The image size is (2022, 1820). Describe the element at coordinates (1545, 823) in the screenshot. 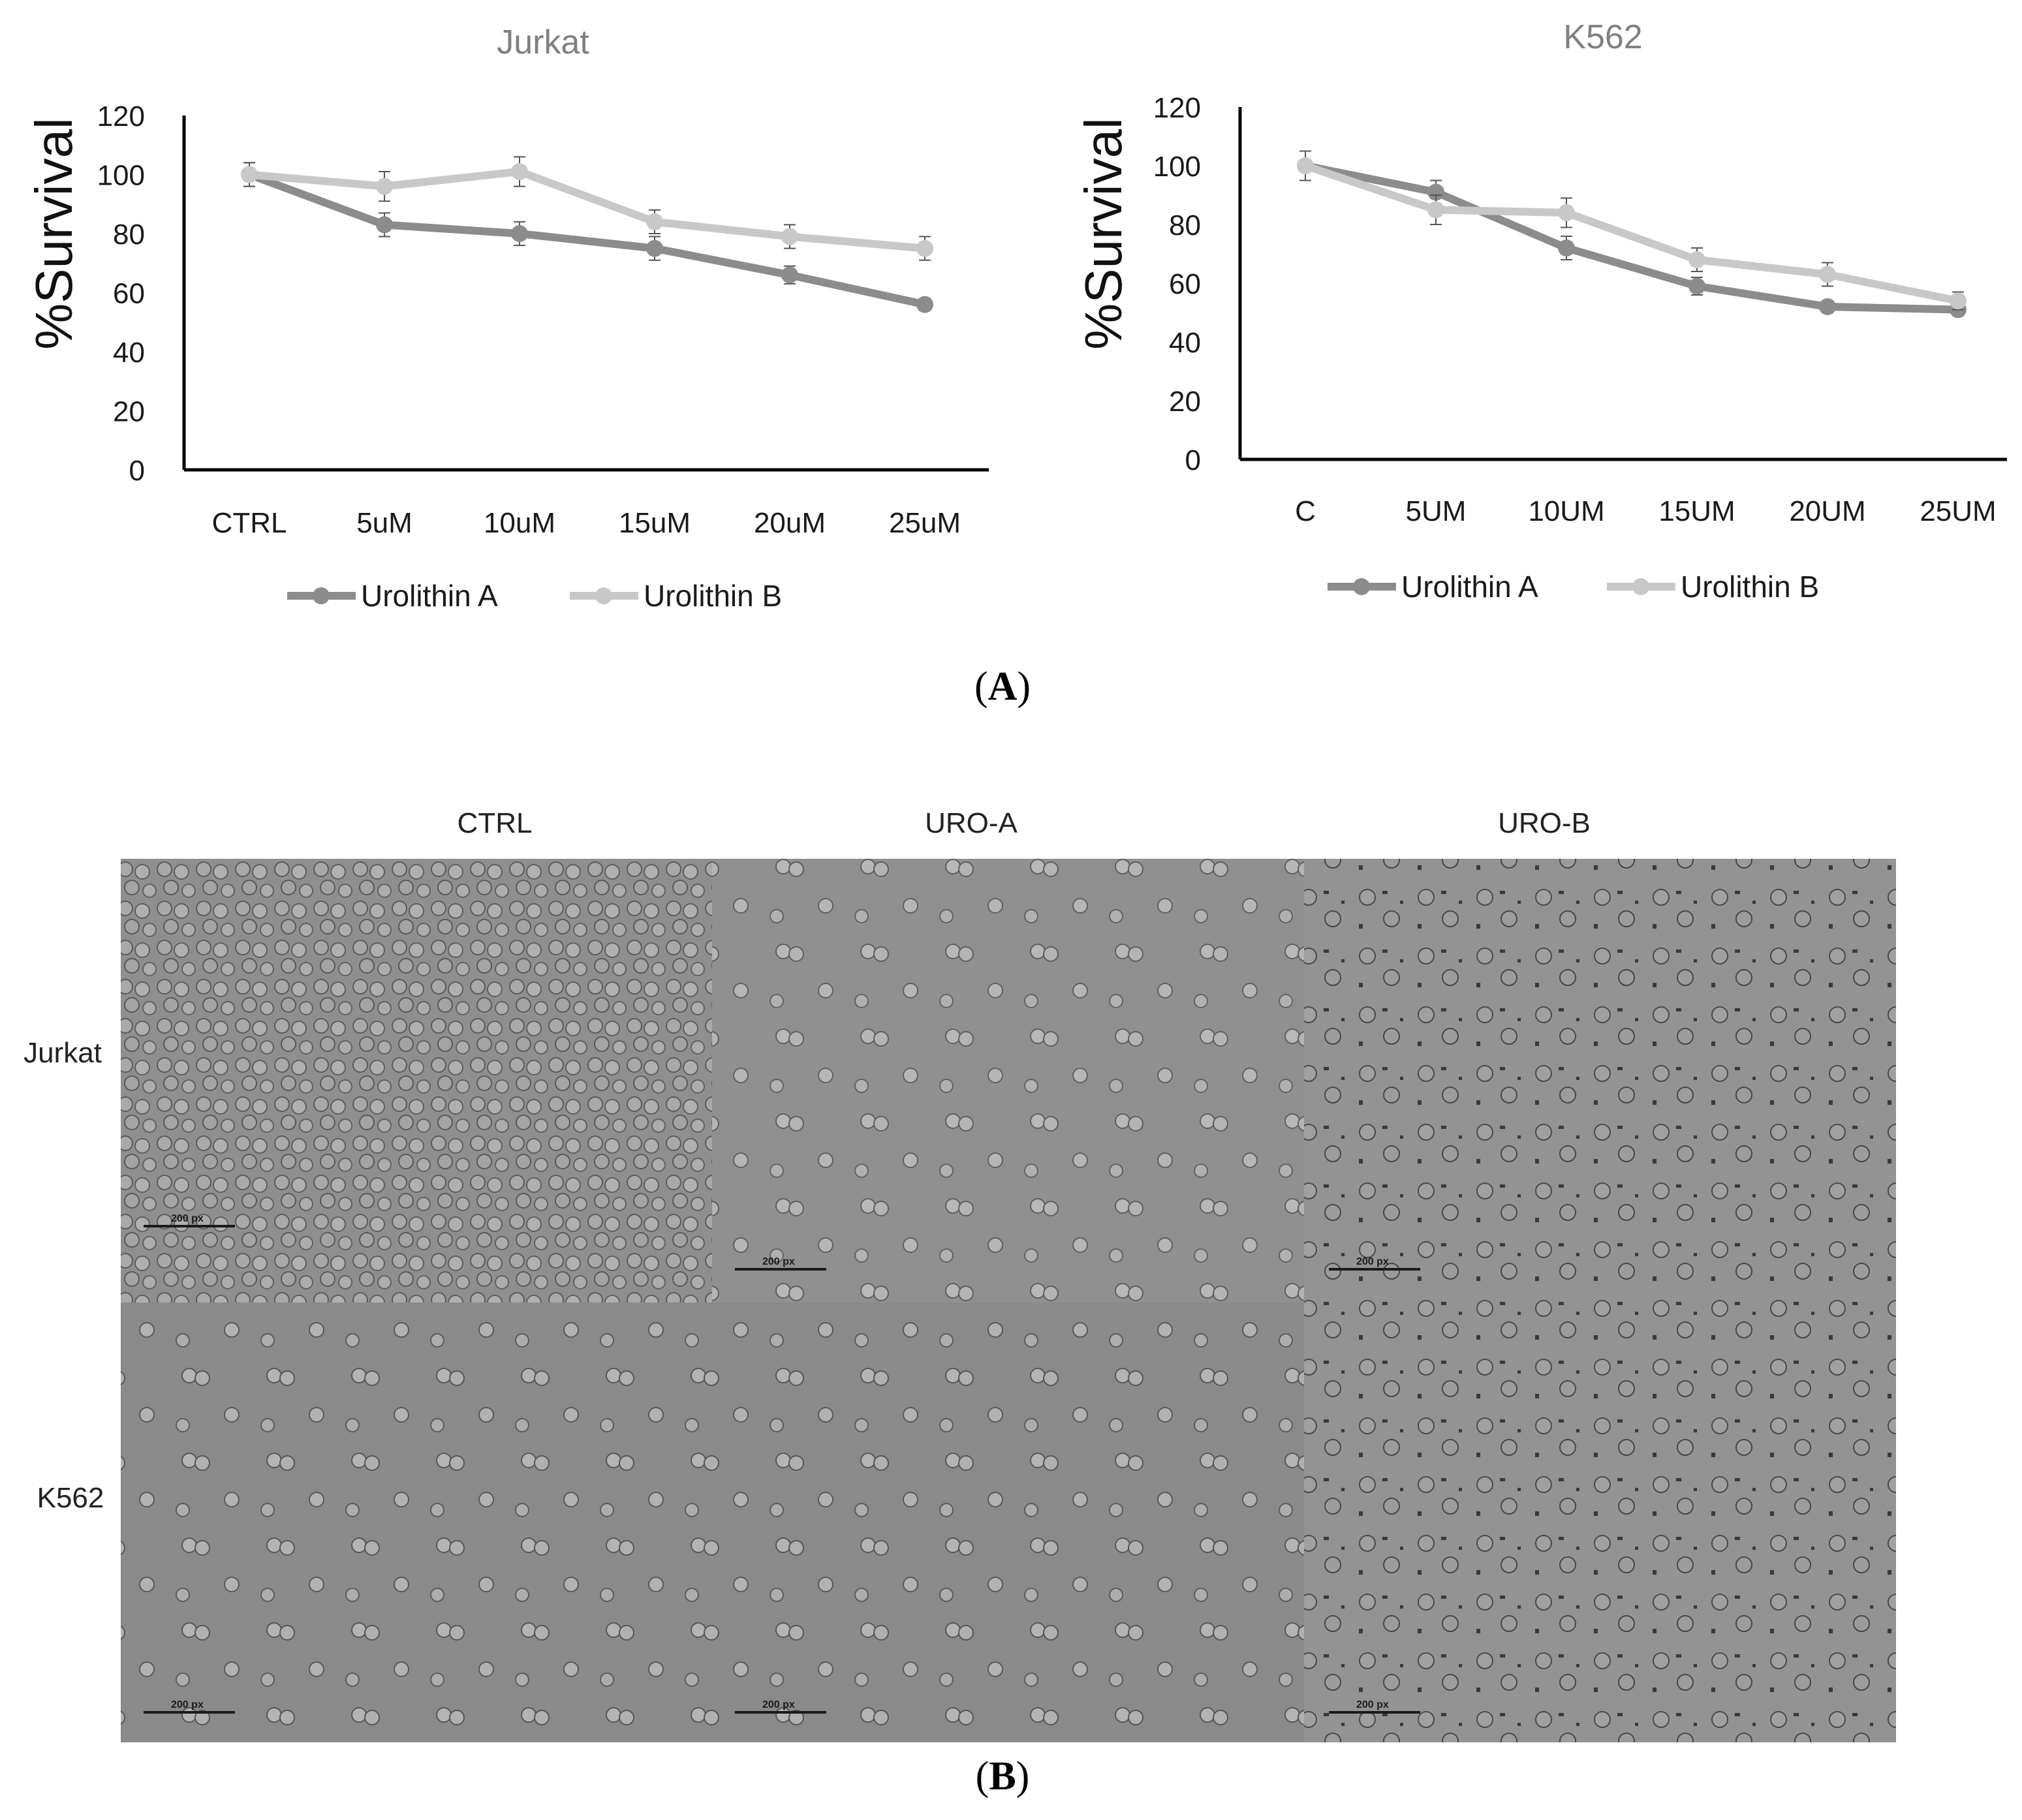

I see `column-header-uro-b: URO-B` at that location.